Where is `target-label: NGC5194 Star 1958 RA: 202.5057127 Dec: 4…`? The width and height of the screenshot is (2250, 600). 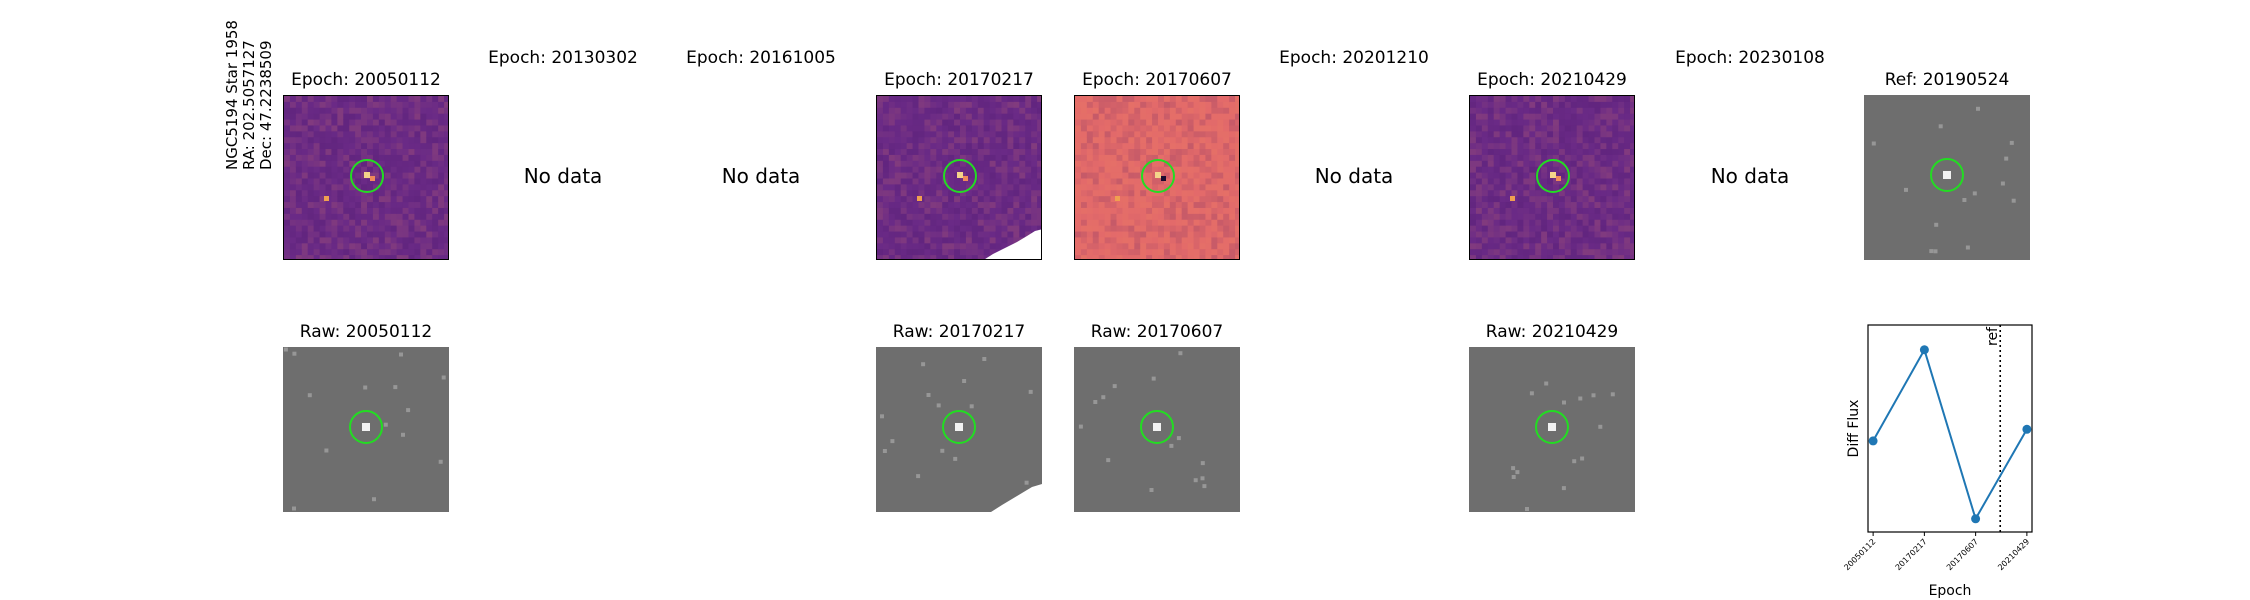
target-label: NGC5194 Star 1958 RA: 202.5057127 Dec: 4… is located at coordinates (249, 95).